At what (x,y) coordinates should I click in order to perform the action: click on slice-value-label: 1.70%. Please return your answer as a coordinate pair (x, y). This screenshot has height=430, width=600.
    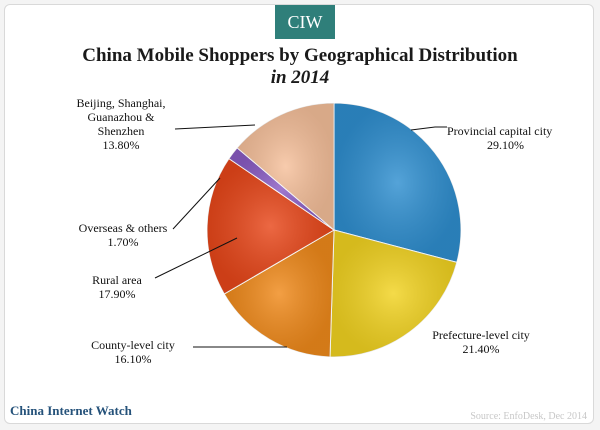
    Looking at the image, I should click on (123, 242).